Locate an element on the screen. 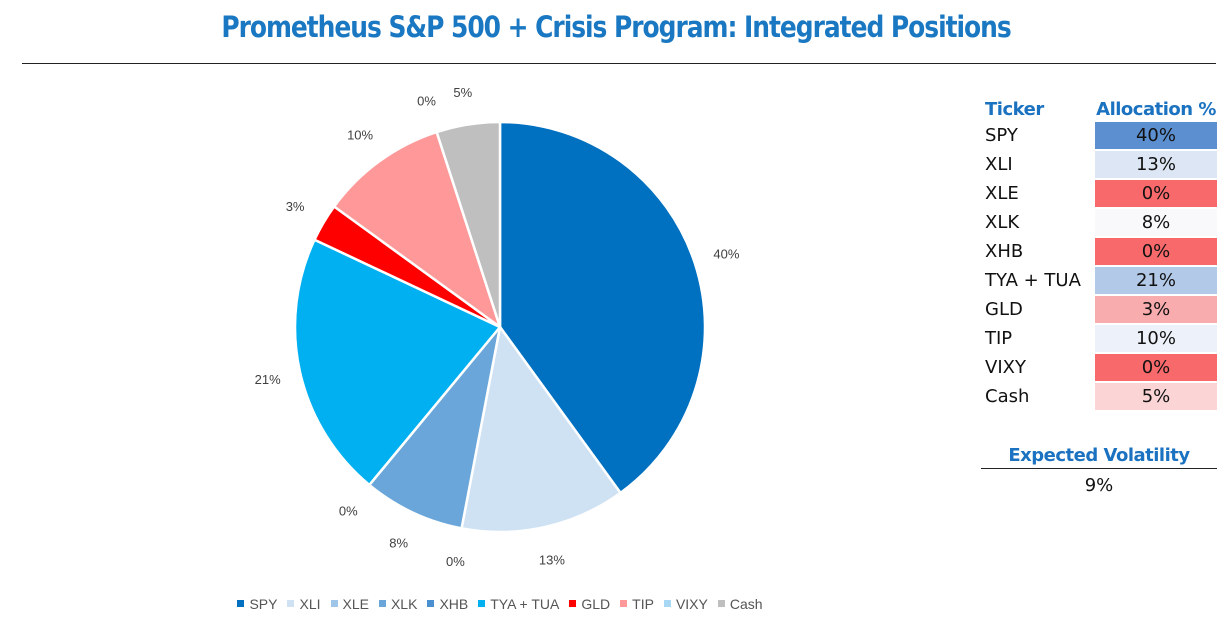 This screenshot has height=635, width=1232. legend-item: Cash is located at coordinates (740, 604).